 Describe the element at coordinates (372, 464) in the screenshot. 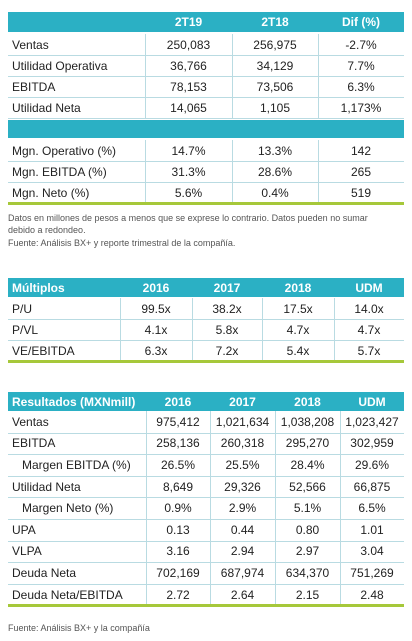

I see `cell-value: 29.6%` at that location.